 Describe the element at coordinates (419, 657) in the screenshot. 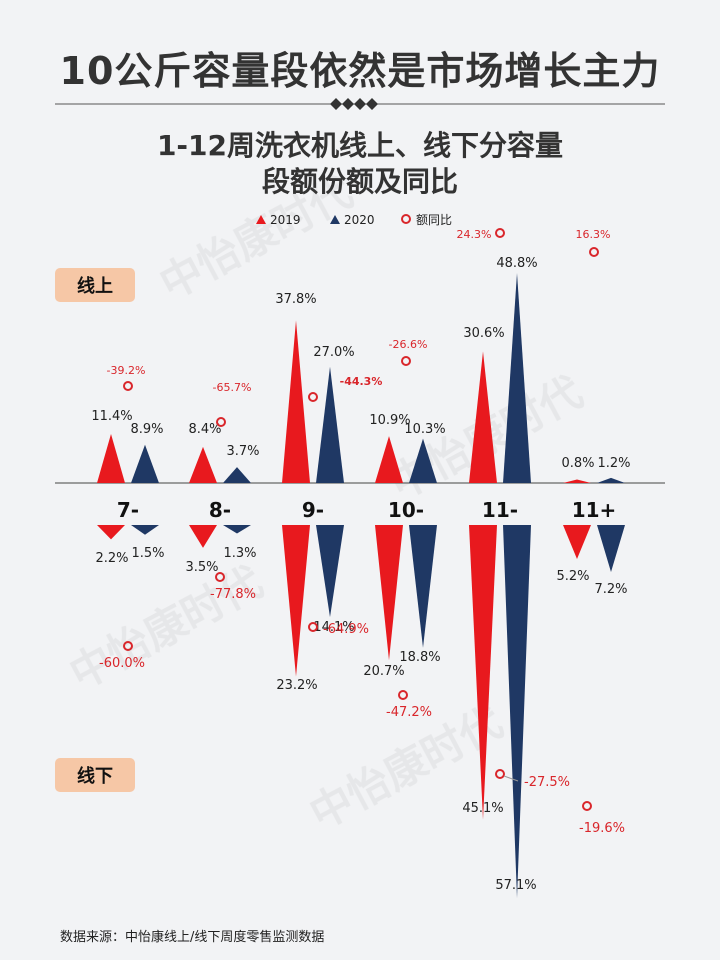

I see `label-offline-2020-10-: 18.8%` at that location.